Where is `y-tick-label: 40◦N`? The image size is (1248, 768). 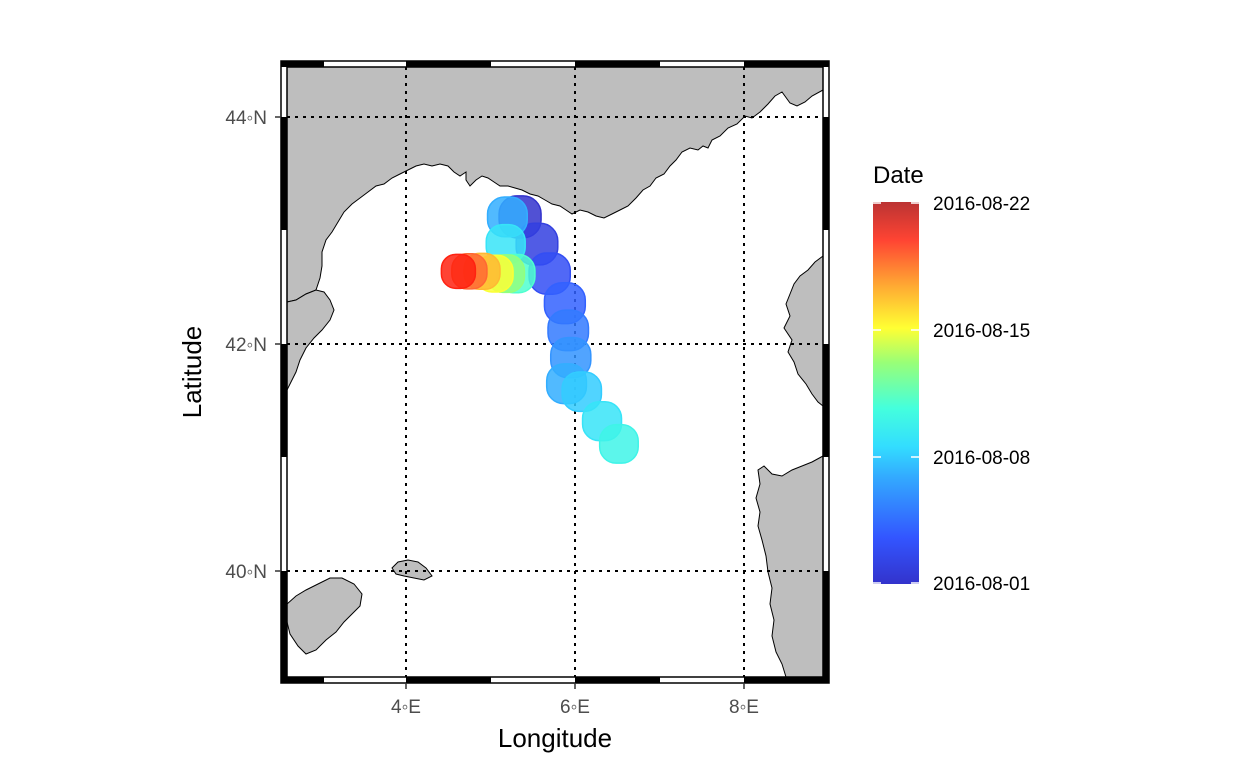 y-tick-label: 40◦N is located at coordinates (246, 572).